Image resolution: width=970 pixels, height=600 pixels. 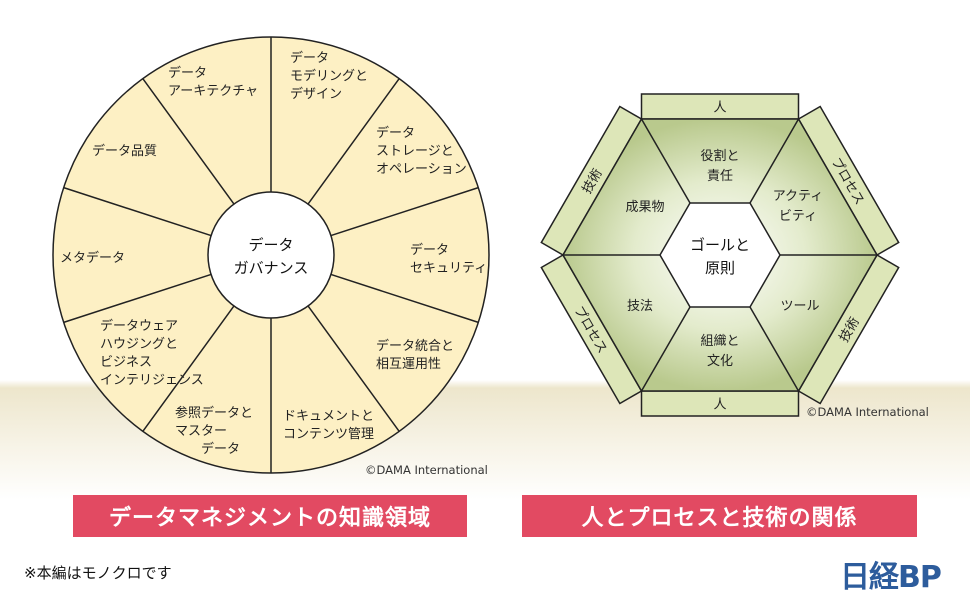 I want to click on wheel-center-line-2: ガバナンス, so click(x=271, y=268).